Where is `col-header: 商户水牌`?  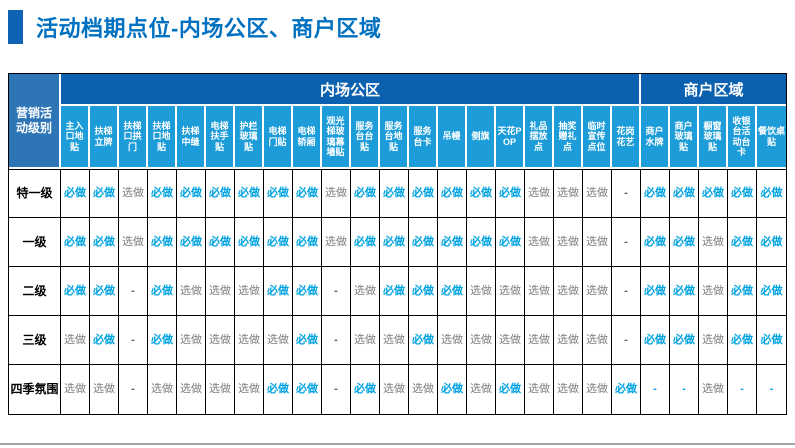
col-header: 商户水牌 is located at coordinates (655, 137).